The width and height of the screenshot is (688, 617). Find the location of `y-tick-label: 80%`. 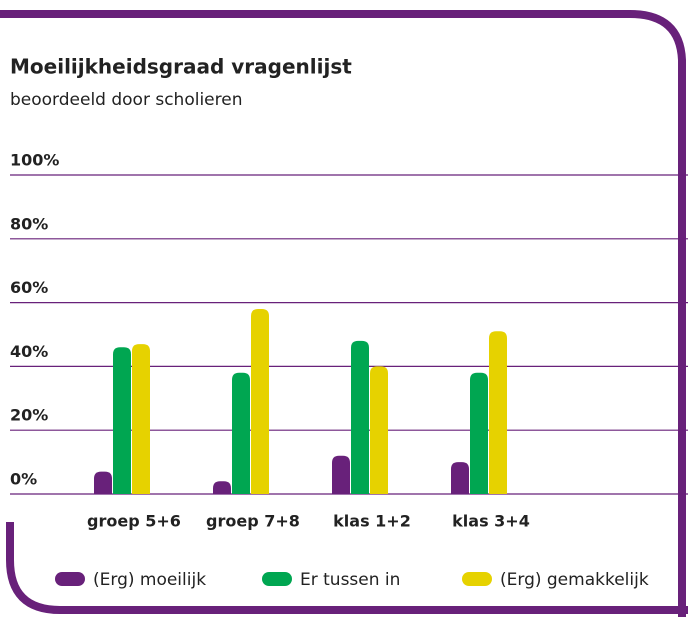

y-tick-label: 80% is located at coordinates (29, 223).